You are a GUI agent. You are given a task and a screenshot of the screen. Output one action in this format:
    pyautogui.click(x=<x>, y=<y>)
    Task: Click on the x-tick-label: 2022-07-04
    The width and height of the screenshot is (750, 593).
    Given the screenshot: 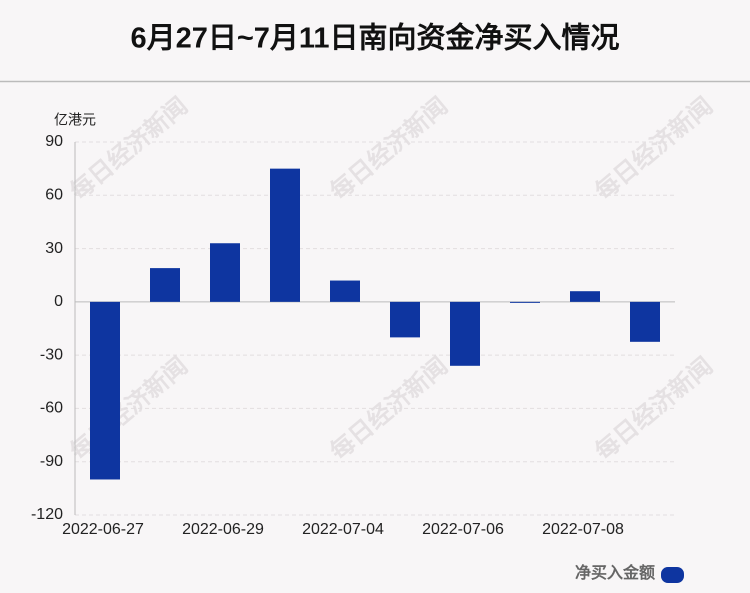 What is the action you would take?
    pyautogui.click(x=343, y=529)
    